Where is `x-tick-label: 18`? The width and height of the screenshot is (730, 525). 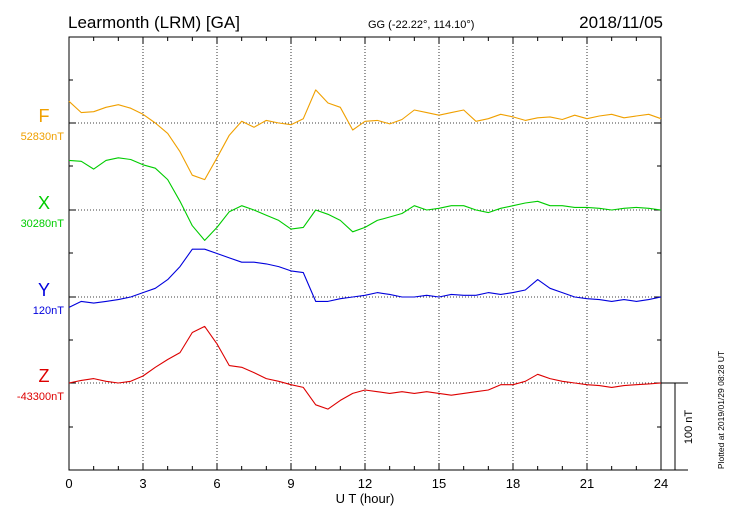 x-tick-label: 18 is located at coordinates (513, 483).